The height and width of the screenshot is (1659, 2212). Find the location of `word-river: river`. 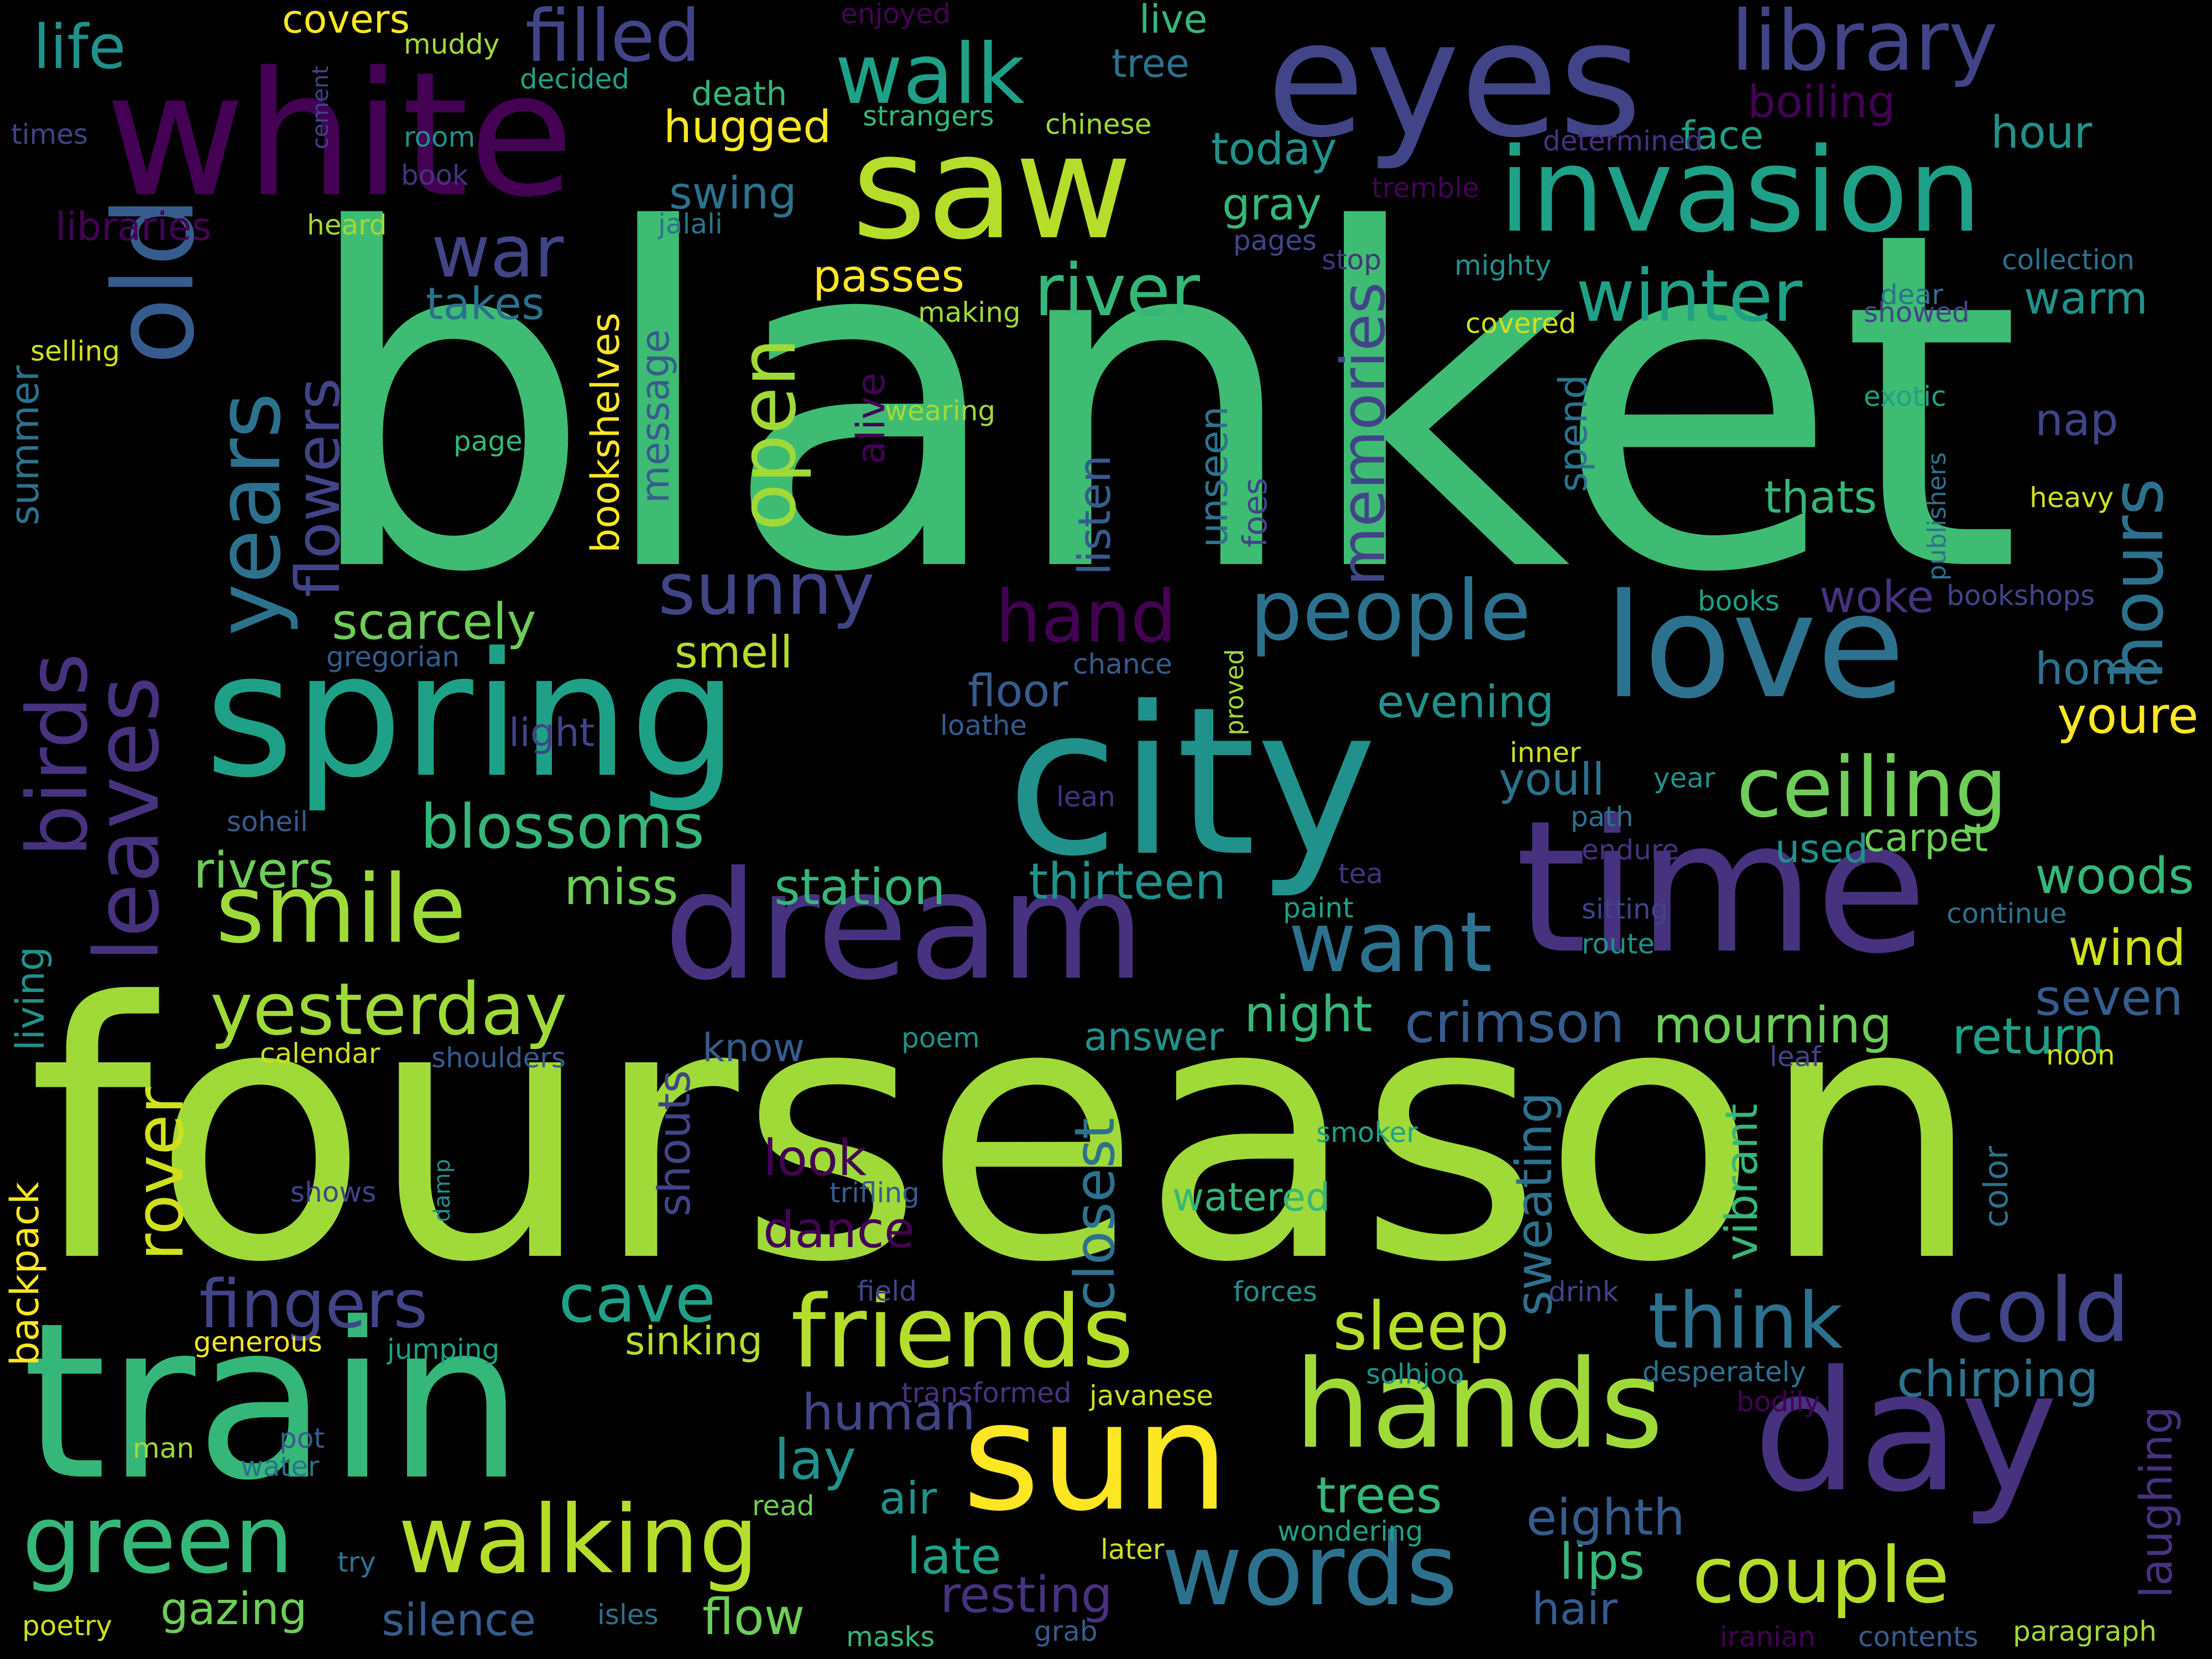

word-river: river is located at coordinates (1117, 290).